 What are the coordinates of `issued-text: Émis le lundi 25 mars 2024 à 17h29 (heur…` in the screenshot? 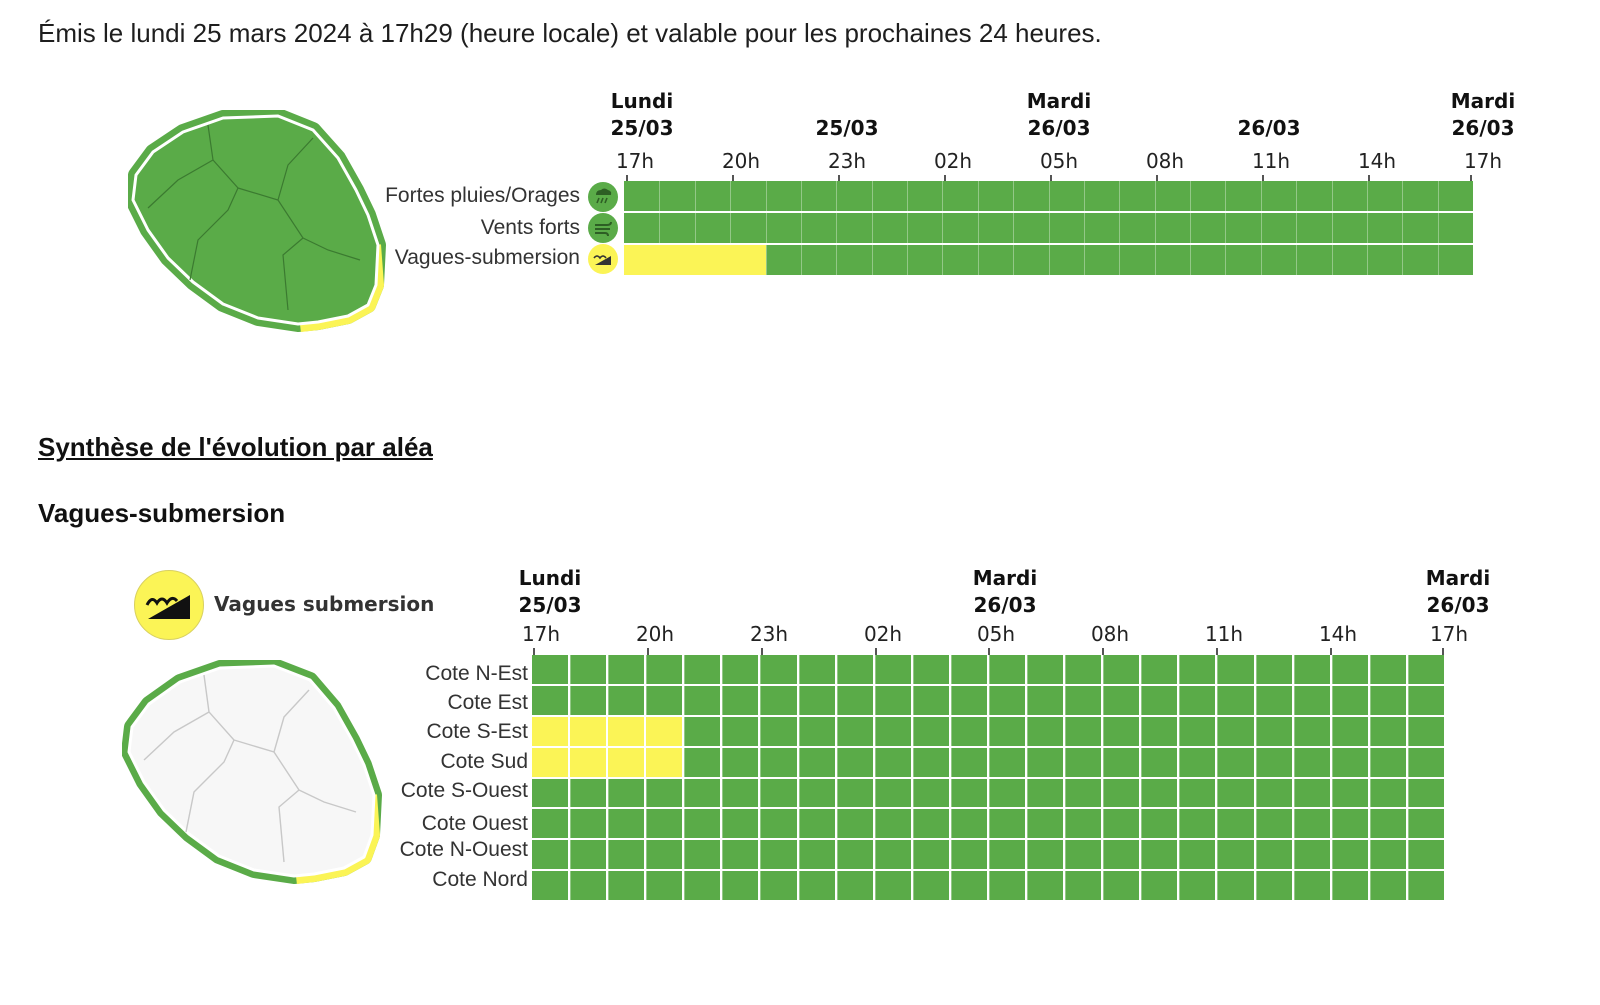 It's located at (570, 33).